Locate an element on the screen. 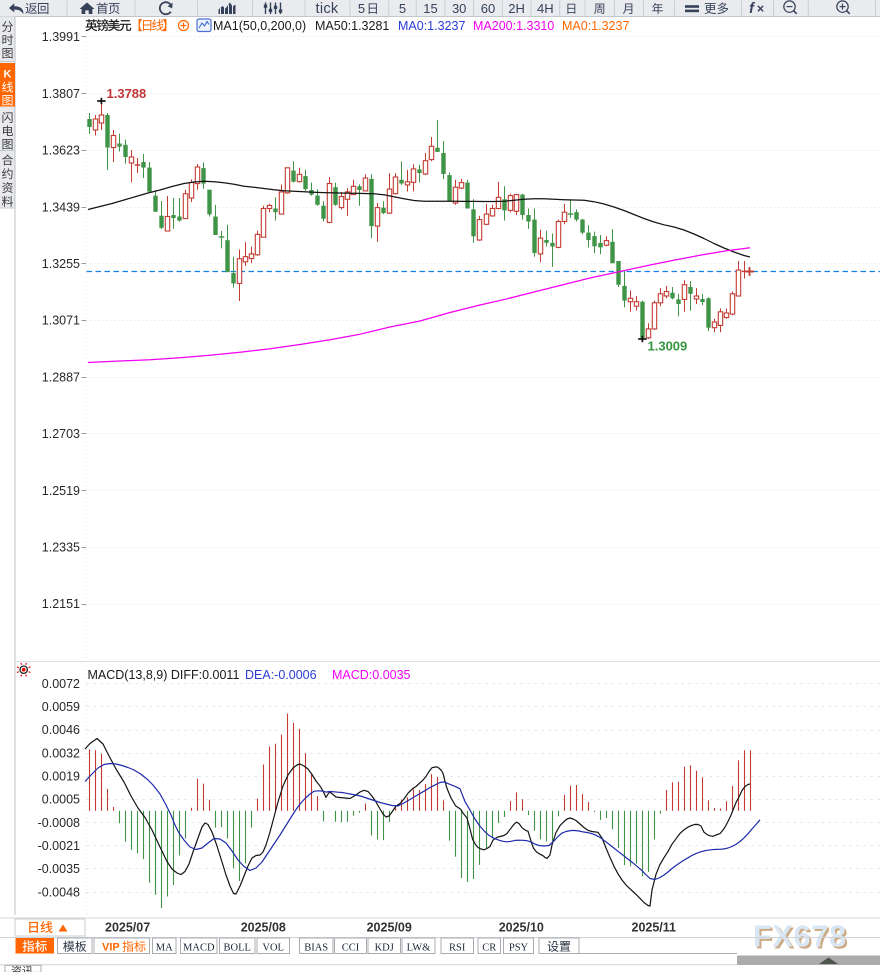 This screenshot has height=972, width=880. svg-text: 0.0059 is located at coordinates (61, 707).